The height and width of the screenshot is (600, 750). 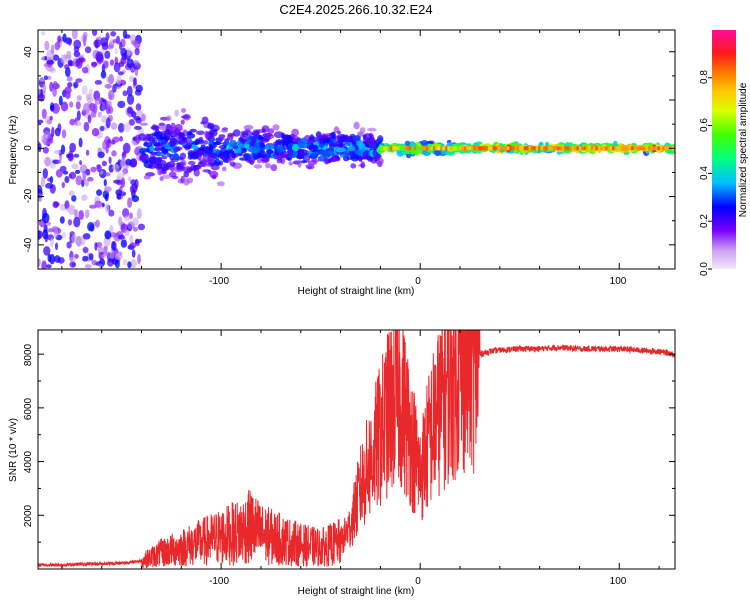 What do you see at coordinates (355, 9) in the screenshot?
I see `figure-title: C2E4.2025.266.10.32.E24` at bounding box center [355, 9].